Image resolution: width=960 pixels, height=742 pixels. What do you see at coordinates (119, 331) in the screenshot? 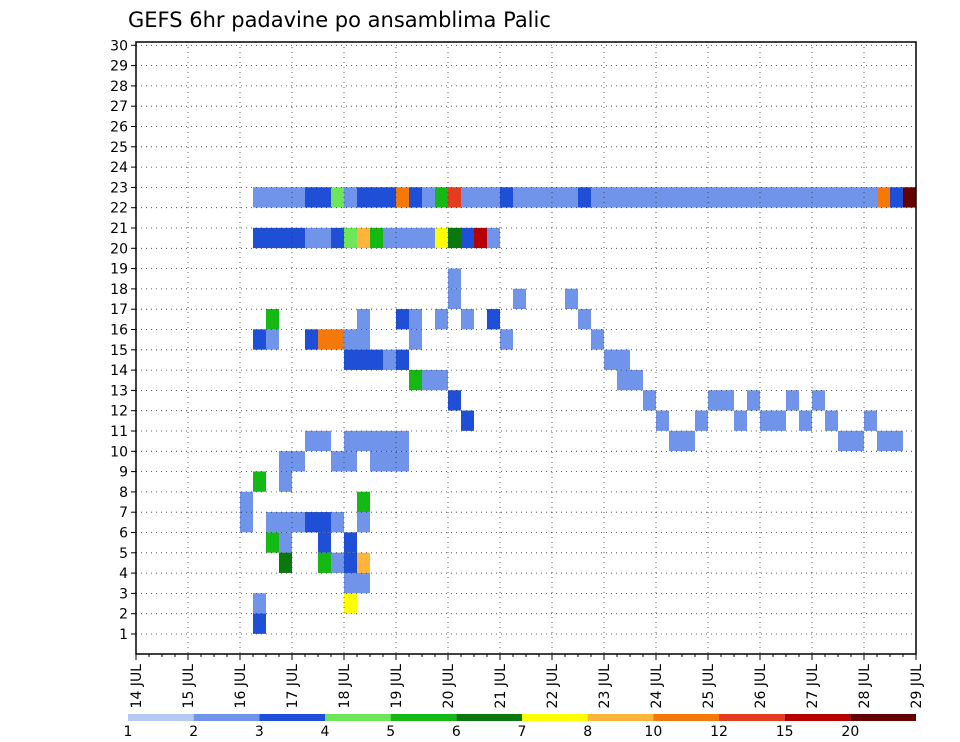
I see `y-tick-label: 16` at bounding box center [119, 331].